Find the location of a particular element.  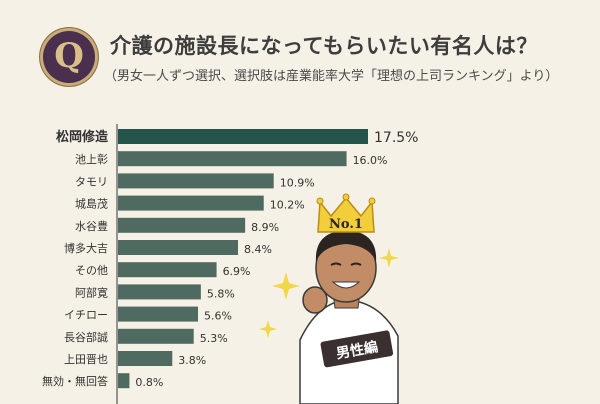

character-smile is located at coordinates (346, 285).